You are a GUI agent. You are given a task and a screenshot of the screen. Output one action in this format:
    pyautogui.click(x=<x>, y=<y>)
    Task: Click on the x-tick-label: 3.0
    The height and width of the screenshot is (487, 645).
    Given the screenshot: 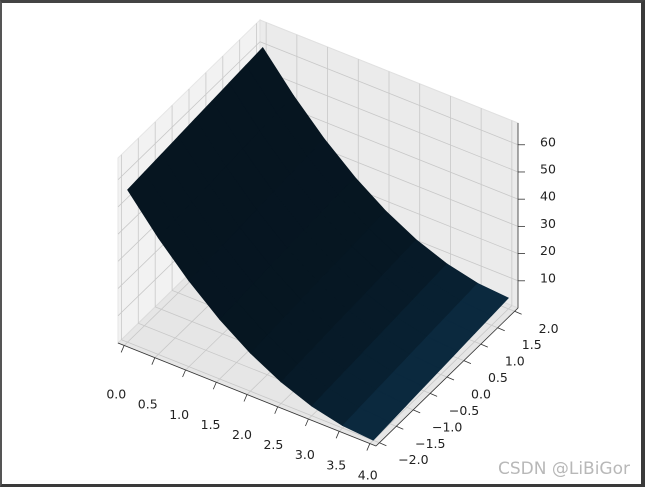 What is the action you would take?
    pyautogui.click(x=305, y=454)
    